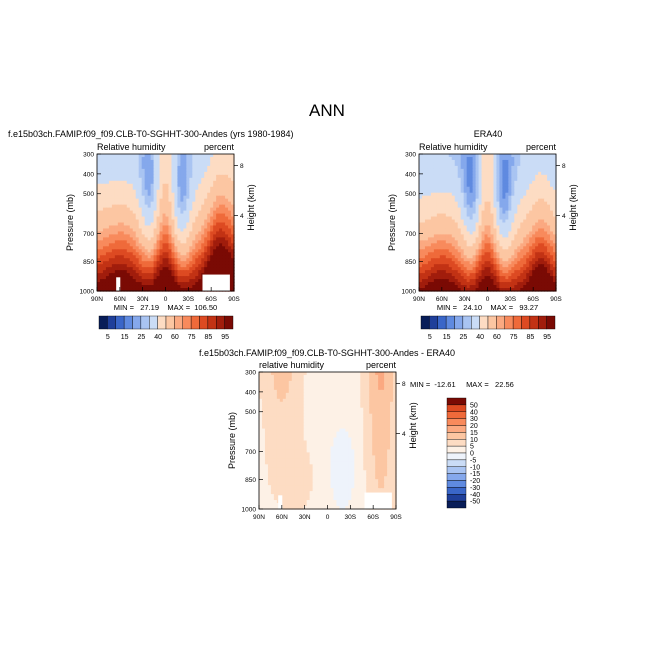  Describe the element at coordinates (165, 307) in the screenshot. I see `min-max-text: MIN = 27.19 MAX = 106.50` at that location.